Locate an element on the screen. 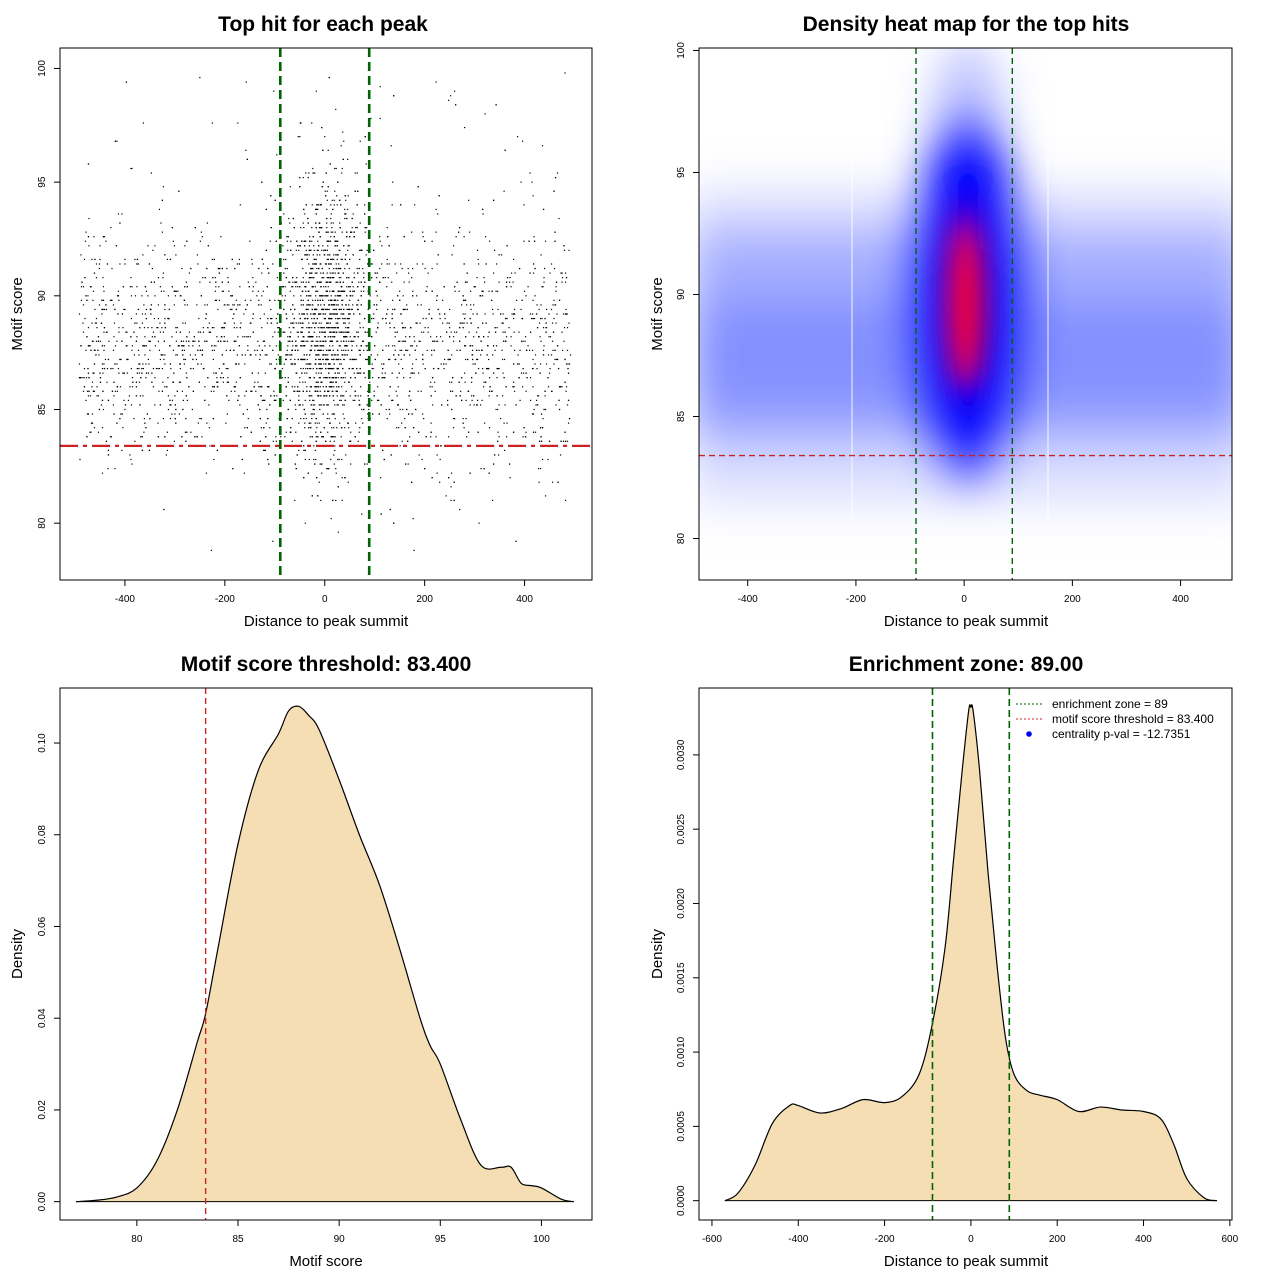  score-density-x-axis: 80 85 90 95 100 is located at coordinates (340, 1232).